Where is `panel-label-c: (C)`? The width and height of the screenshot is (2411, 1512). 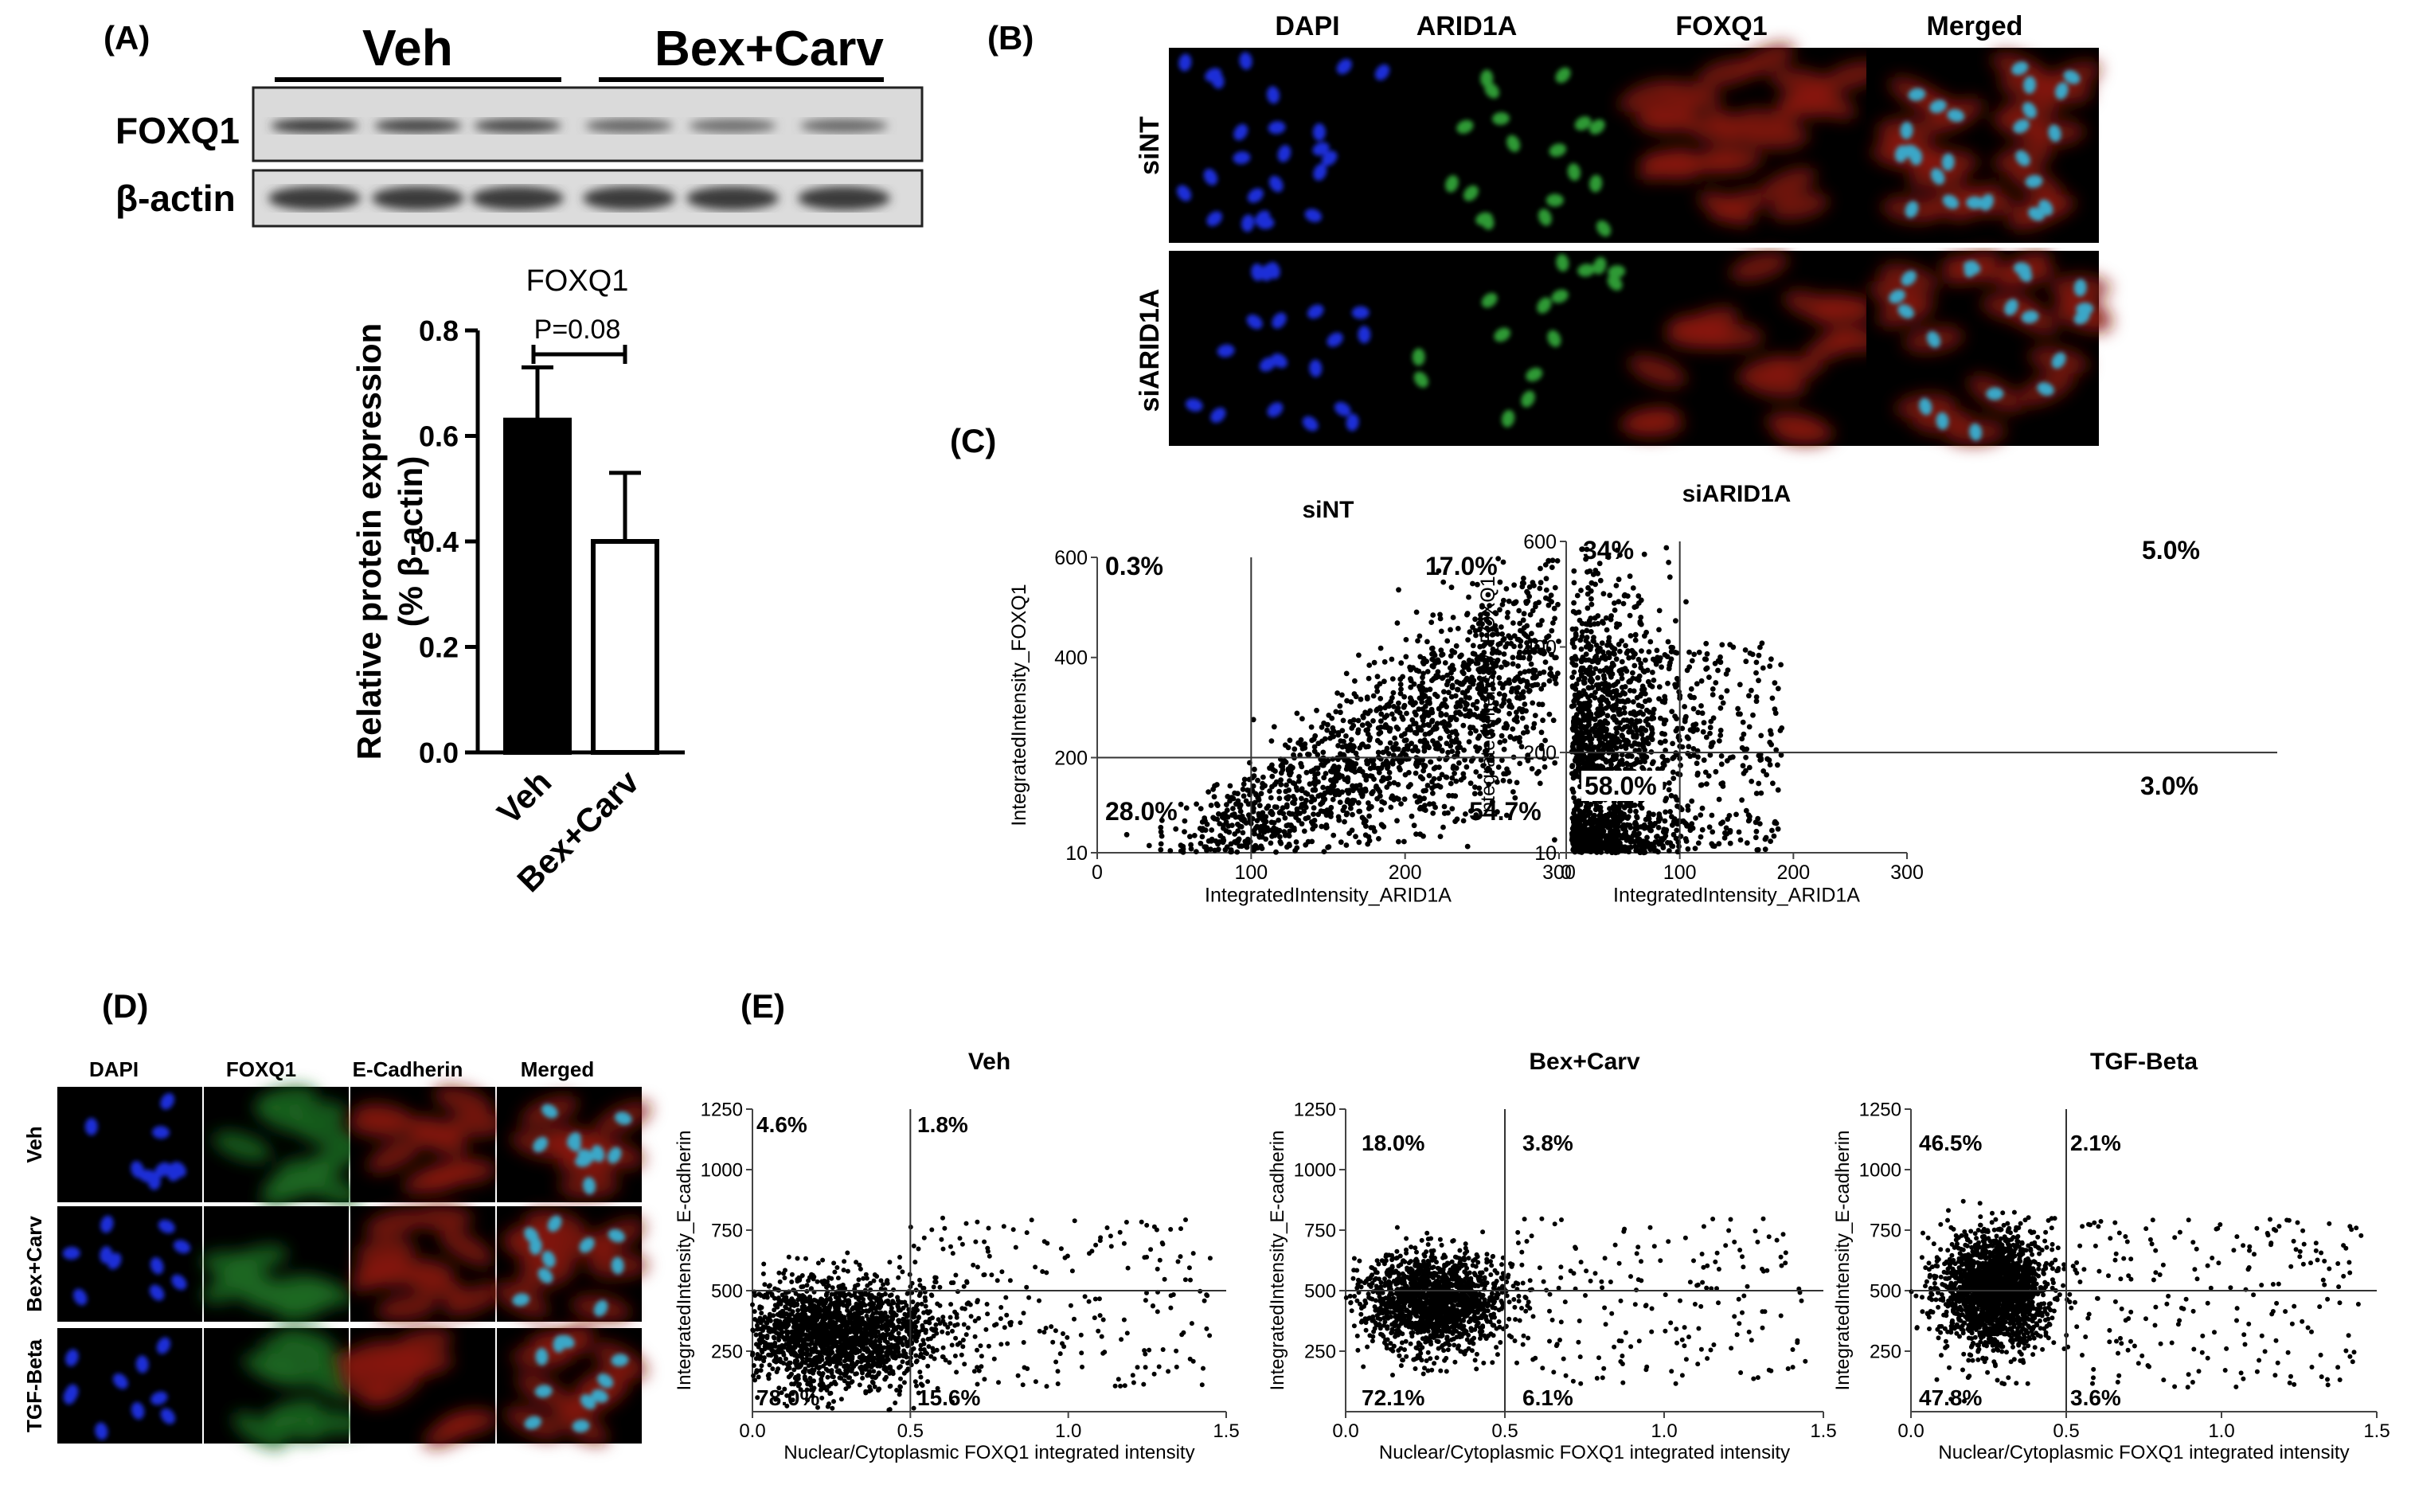 panel-label-c: (C) is located at coordinates (973, 441).